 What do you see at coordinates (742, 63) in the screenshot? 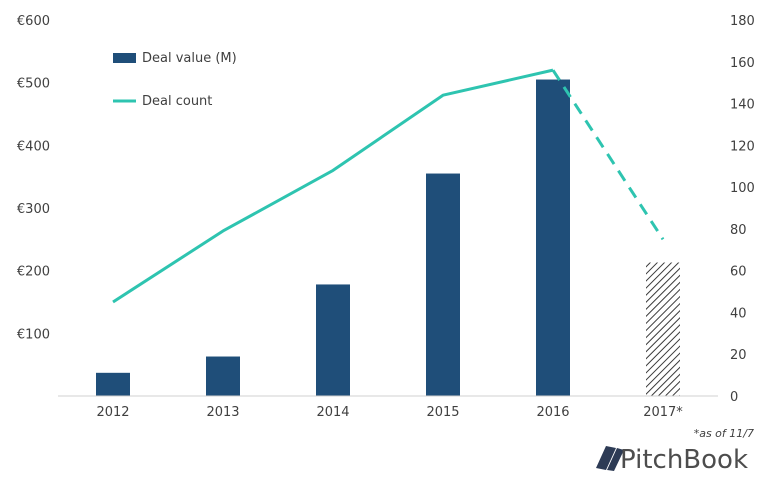
I see `right-tick-label: 160` at bounding box center [742, 63].